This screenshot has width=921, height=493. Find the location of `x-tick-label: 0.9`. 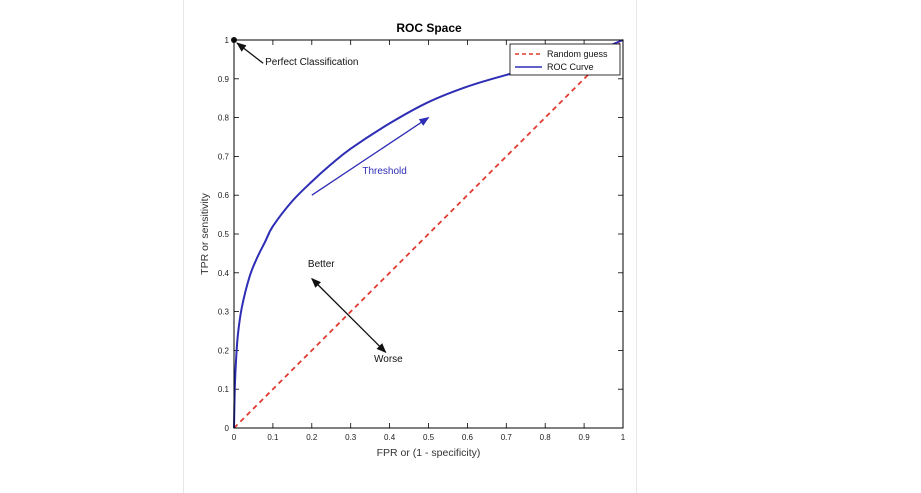

x-tick-label: 0.9 is located at coordinates (585, 437).